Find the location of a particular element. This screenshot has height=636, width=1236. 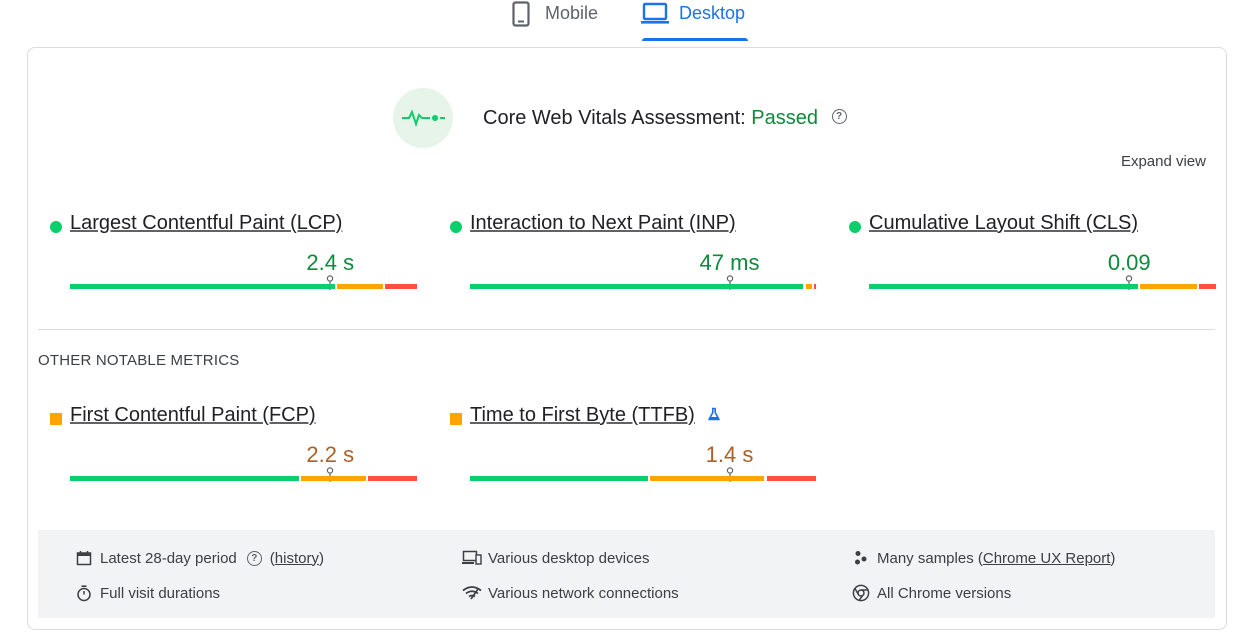

metric-value: 0.09 is located at coordinates (1129, 262).